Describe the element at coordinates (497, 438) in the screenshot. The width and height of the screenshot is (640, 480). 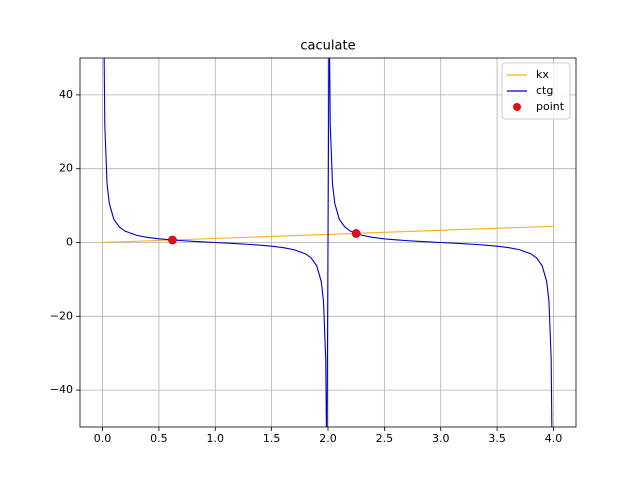
I see `x-tick-label: 3.5` at that location.